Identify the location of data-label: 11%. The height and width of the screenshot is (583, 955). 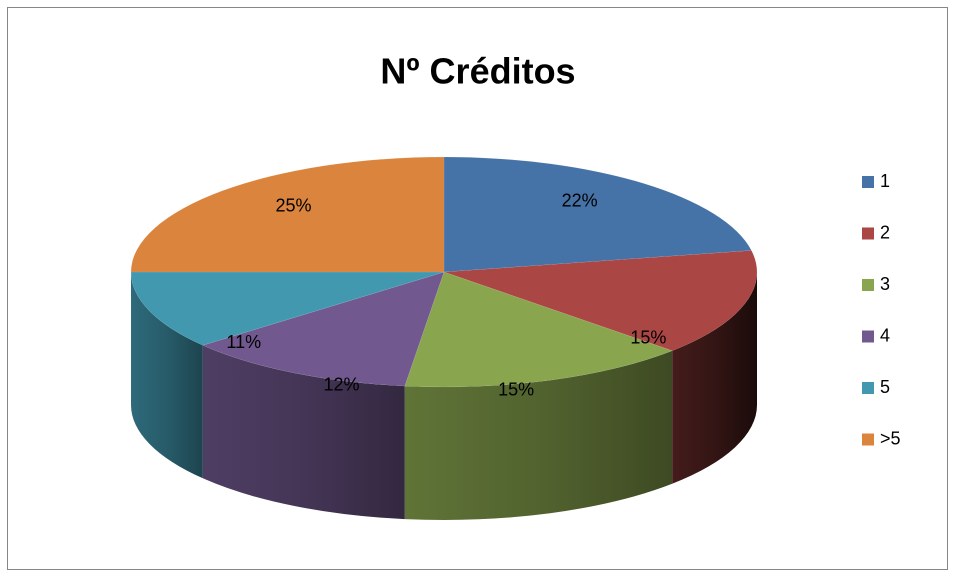
(243, 342).